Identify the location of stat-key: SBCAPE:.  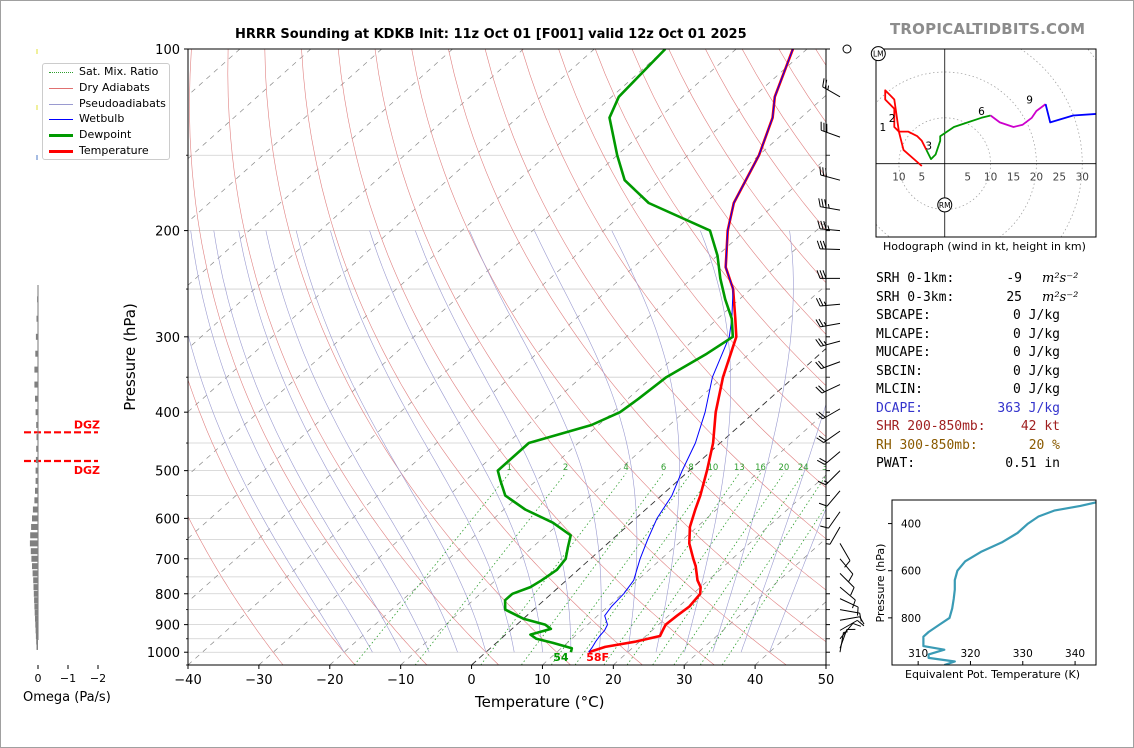
(903, 315).